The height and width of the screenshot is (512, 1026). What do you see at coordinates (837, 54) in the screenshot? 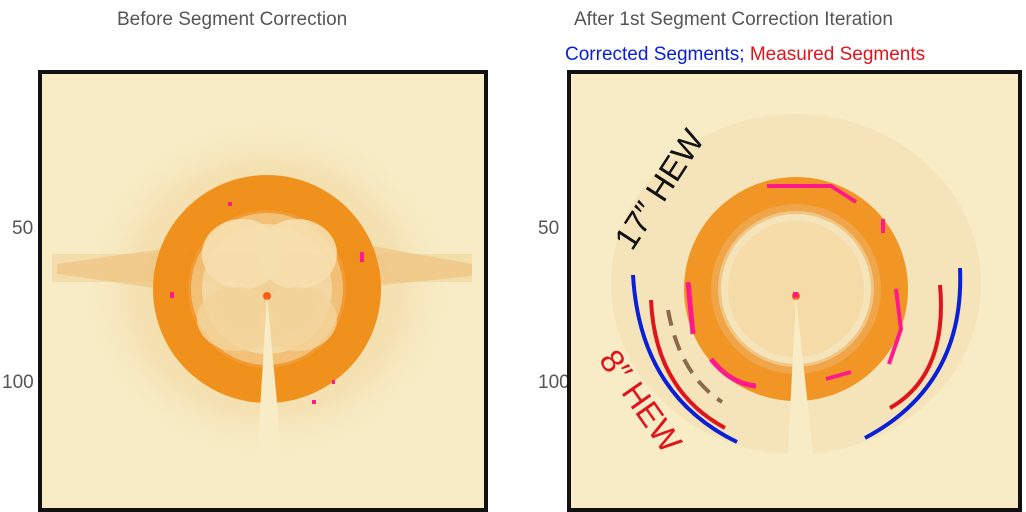
I see `legend-measured: Measured Segments` at bounding box center [837, 54].